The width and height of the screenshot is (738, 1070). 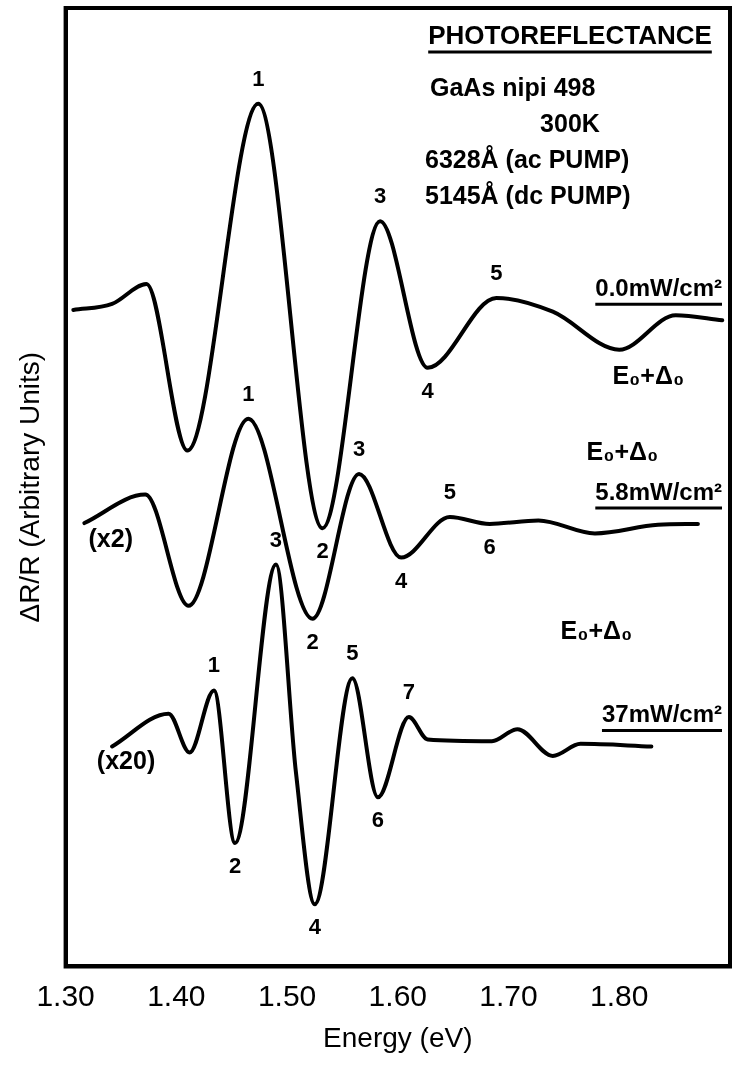 I want to click on x-axis-title: Energy (eV), so click(x=398, y=1037).